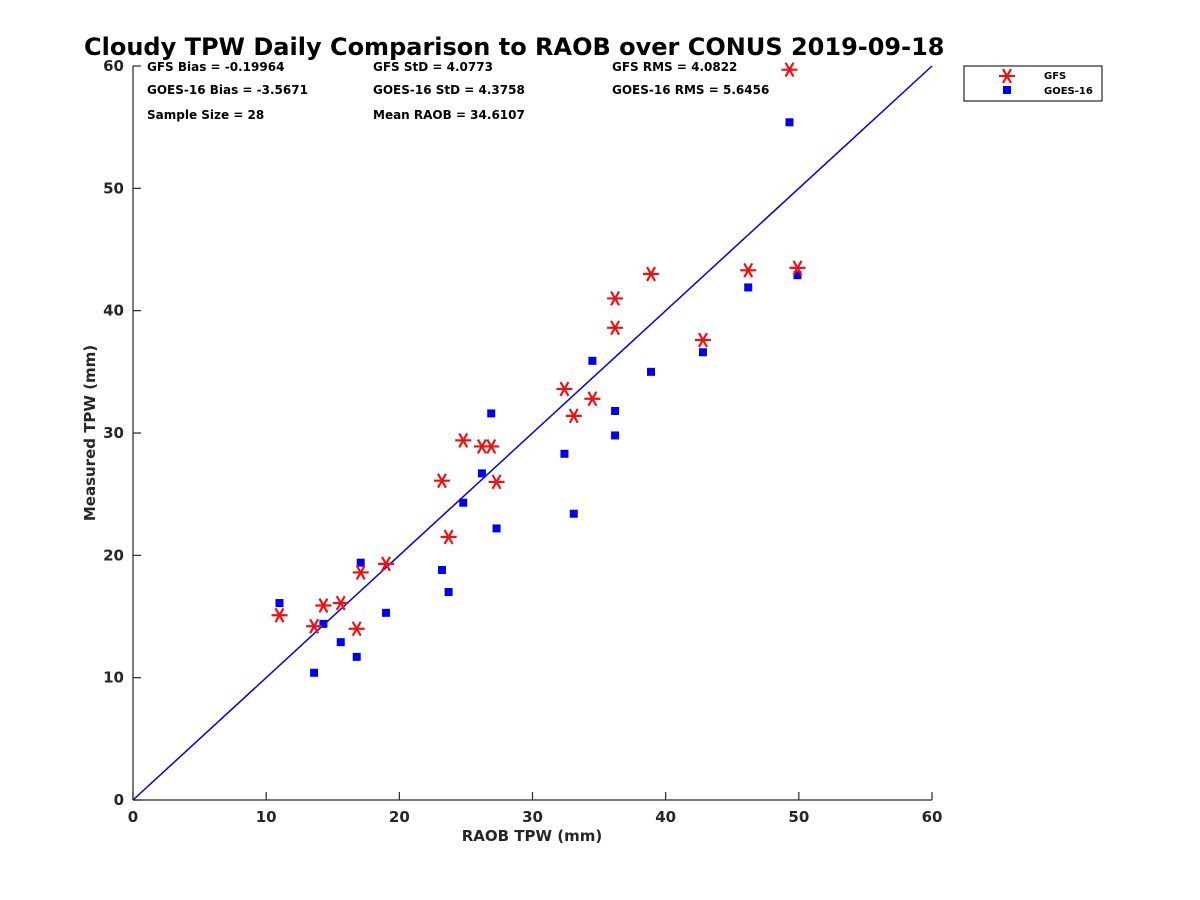 Image resolution: width=1200 pixels, height=900 pixels. Describe the element at coordinates (266, 817) in the screenshot. I see `x-tick-label: 10` at that location.